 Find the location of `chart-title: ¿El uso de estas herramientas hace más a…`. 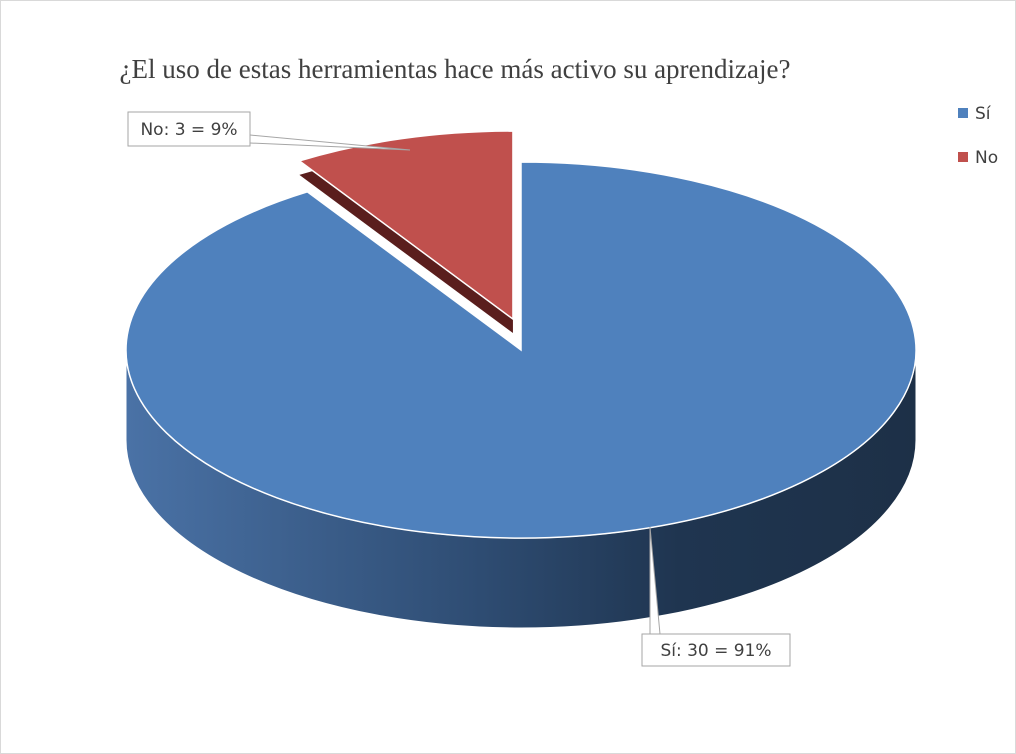

chart-title: ¿El uso de estas herramientas hace más a… is located at coordinates (455, 69).